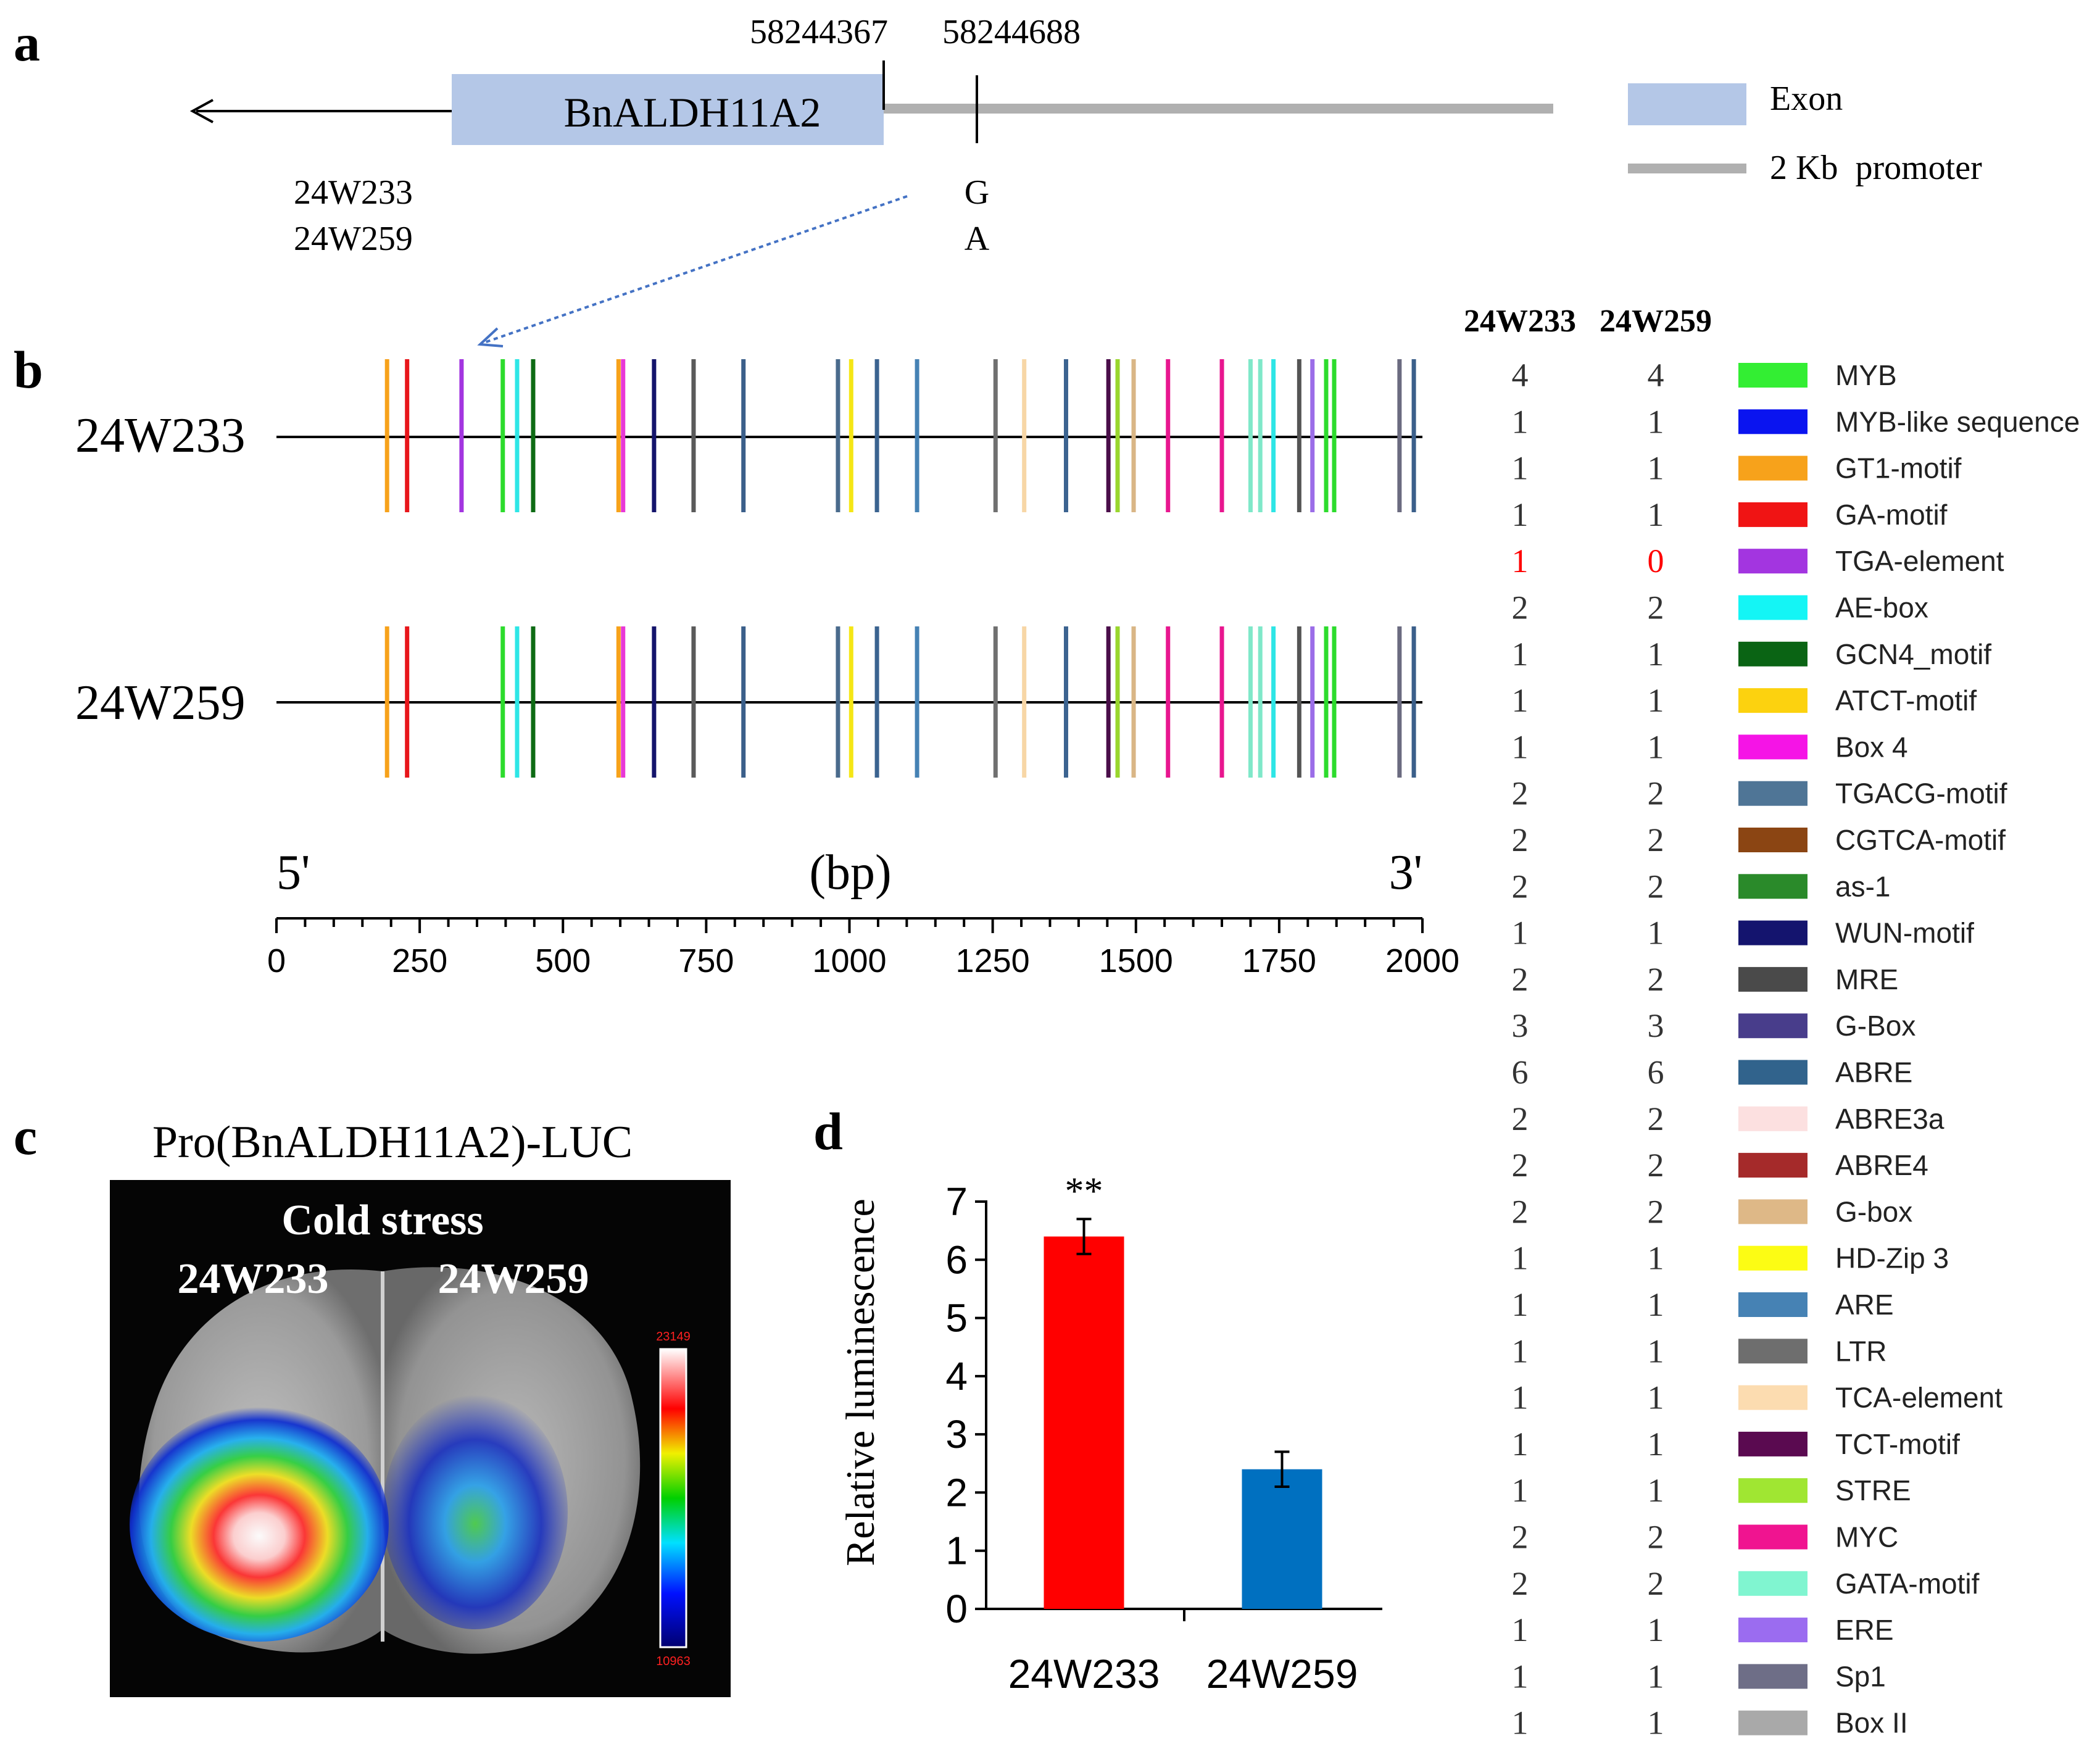 This screenshot has height=1749, width=2100. I want to click on allele-2: A, so click(977, 239).